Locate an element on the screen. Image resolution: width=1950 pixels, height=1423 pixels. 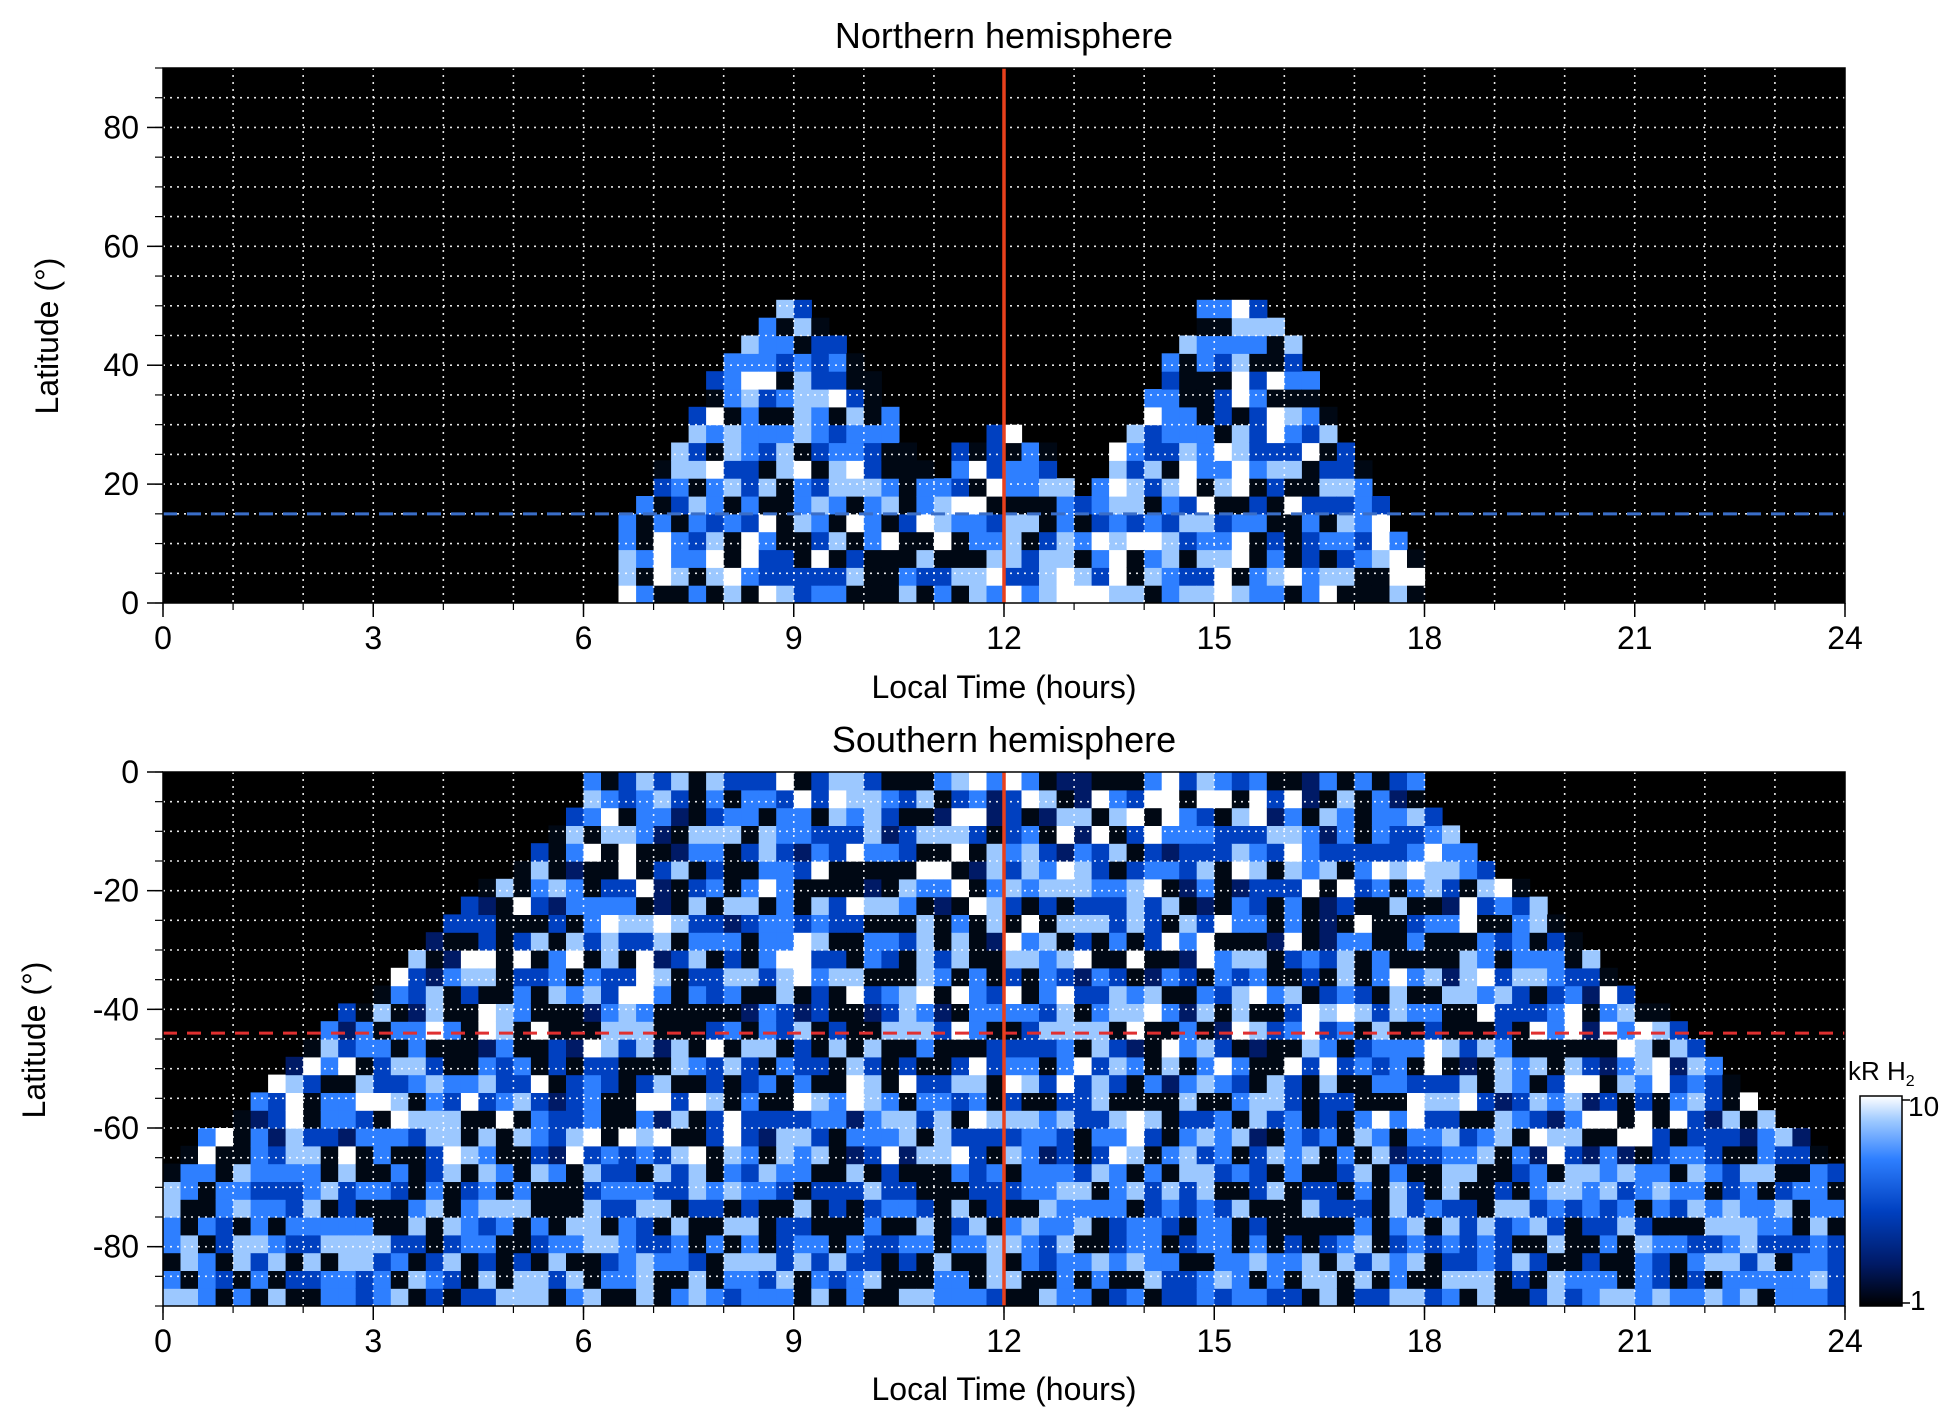
y-tick-label: 20 is located at coordinates (121, 484).